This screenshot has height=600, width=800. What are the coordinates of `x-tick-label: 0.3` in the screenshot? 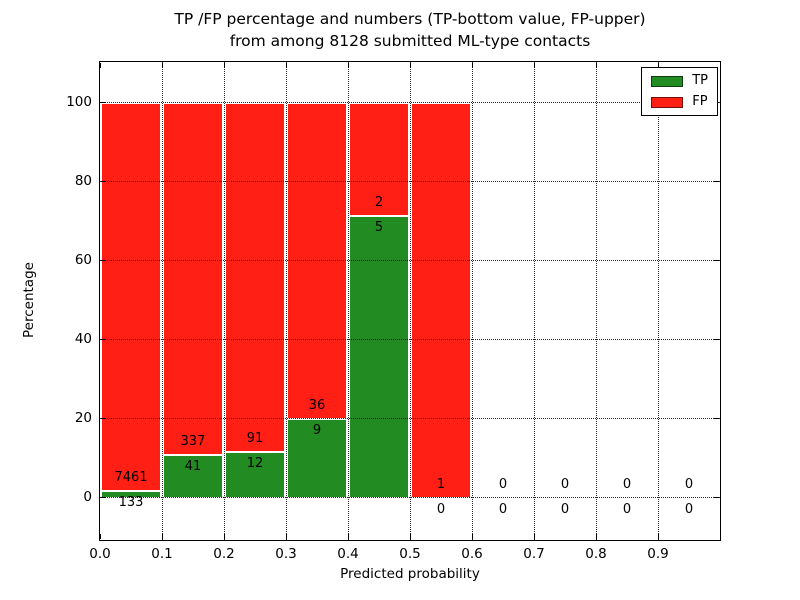 It's located at (286, 554).